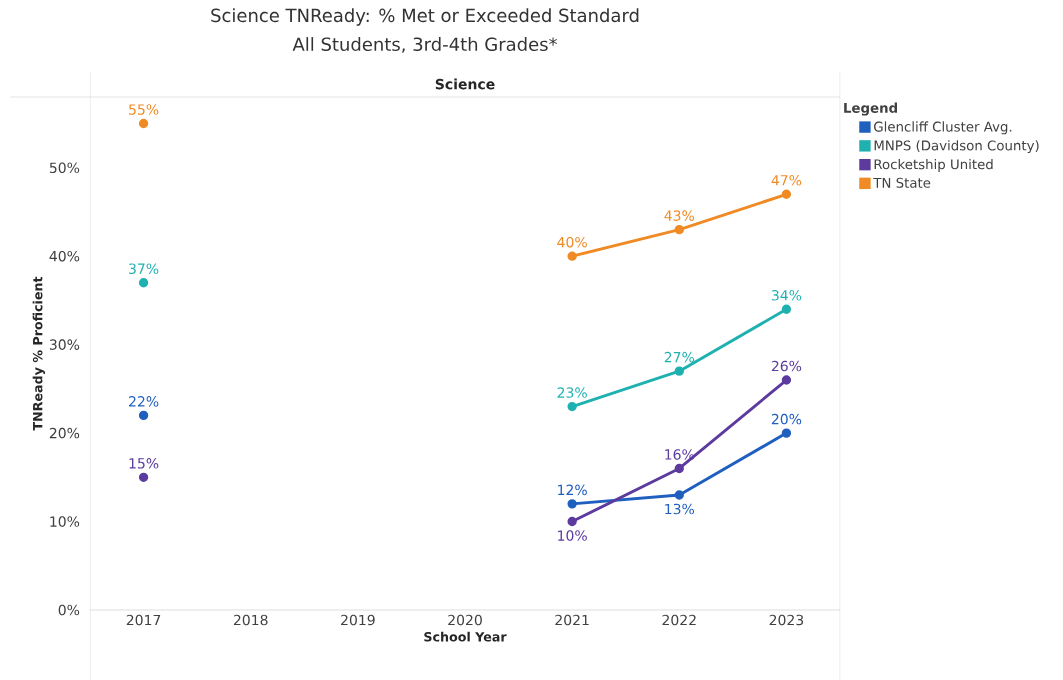 The image size is (1063, 680). Describe the element at coordinates (680, 454) in the screenshot. I see `data-label: 16%` at that location.